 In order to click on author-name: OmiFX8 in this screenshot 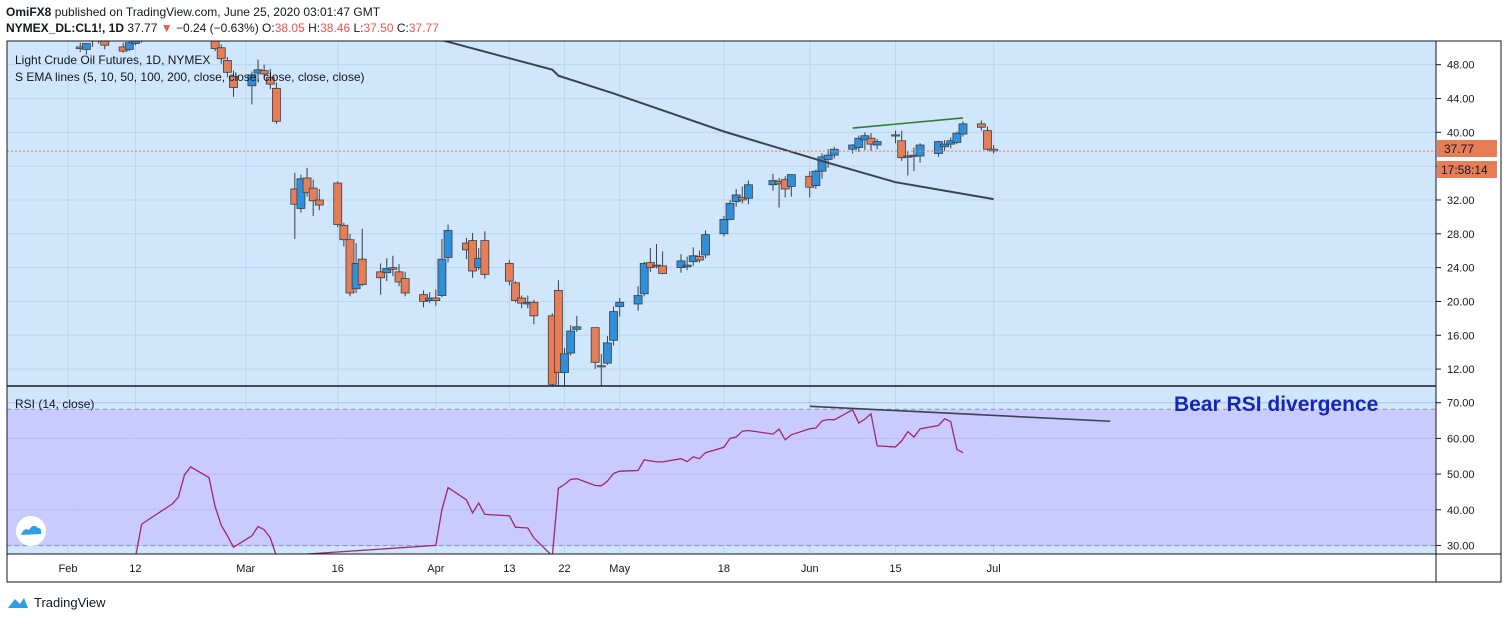, I will do `click(29, 12)`.